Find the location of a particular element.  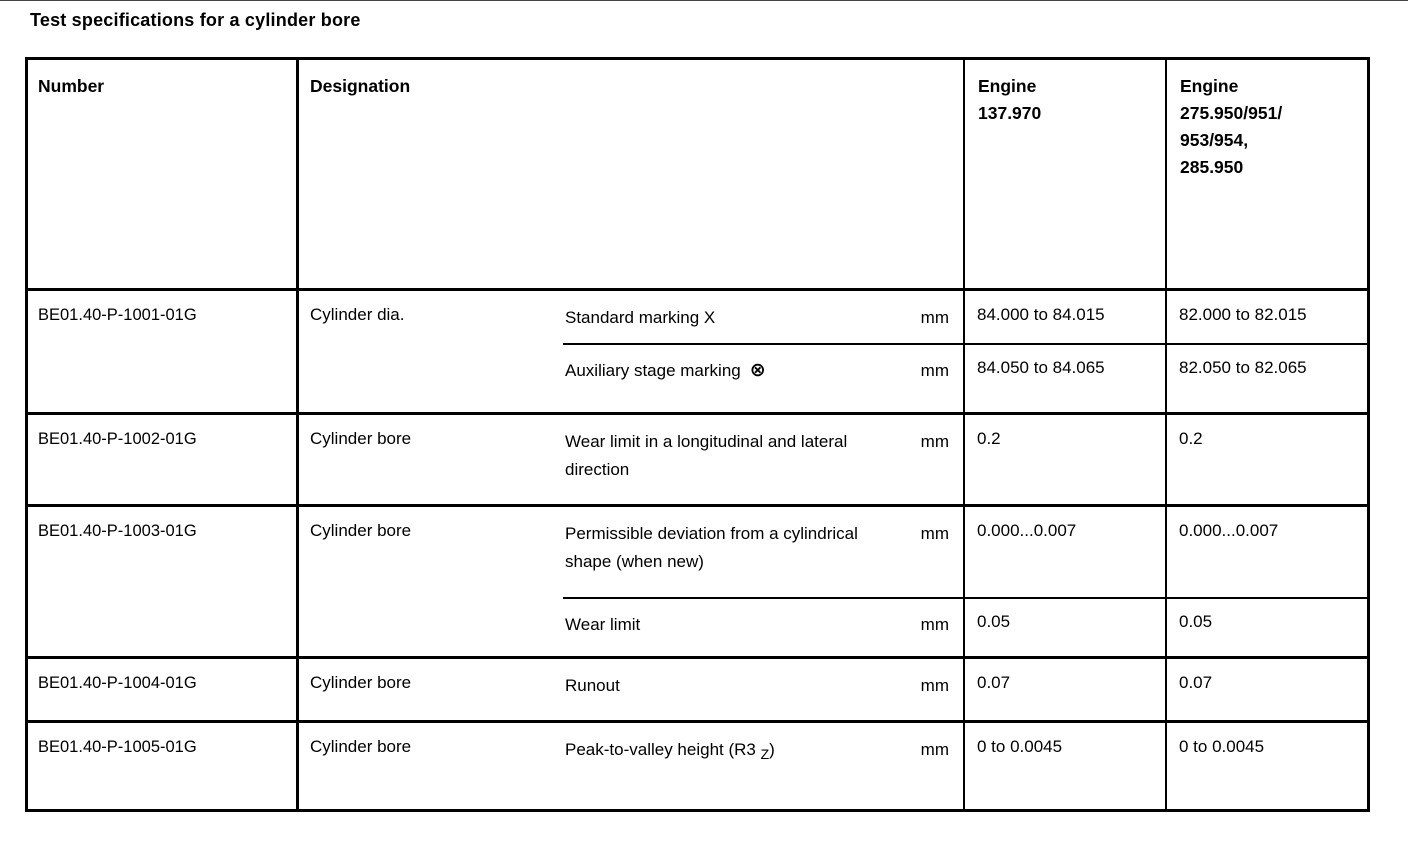

row-number: BE01.40-P-1001-01G is located at coordinates (117, 315).